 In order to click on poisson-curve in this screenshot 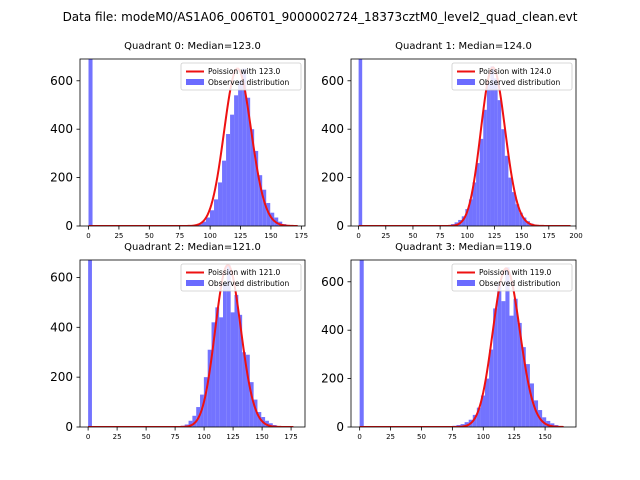, I will do `click(191, 345)`.